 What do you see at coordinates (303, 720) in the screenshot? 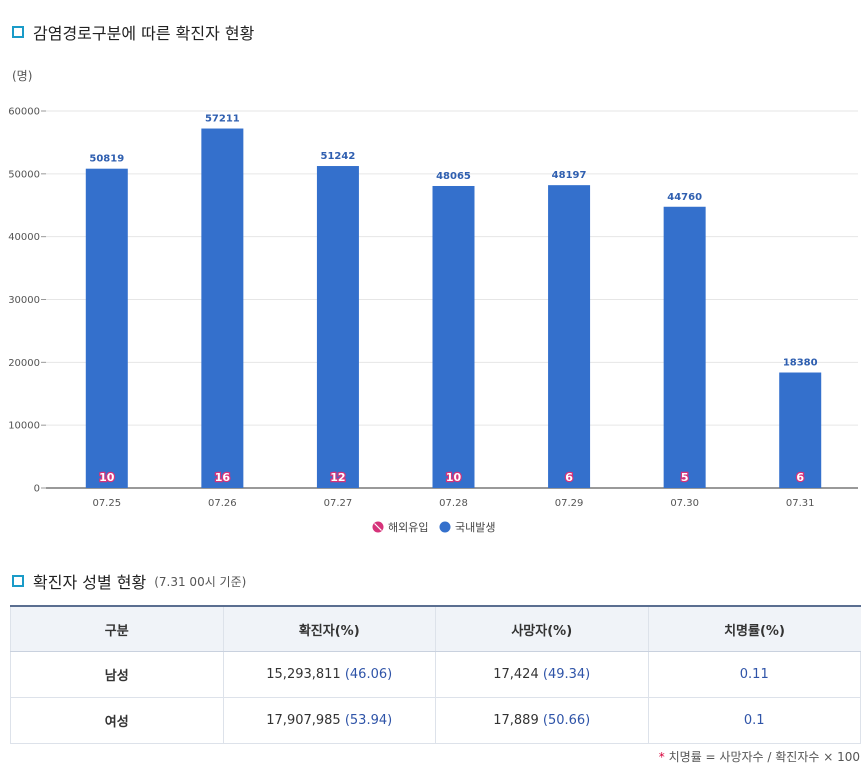
I see `cases-value: 17,907,985` at bounding box center [303, 720].